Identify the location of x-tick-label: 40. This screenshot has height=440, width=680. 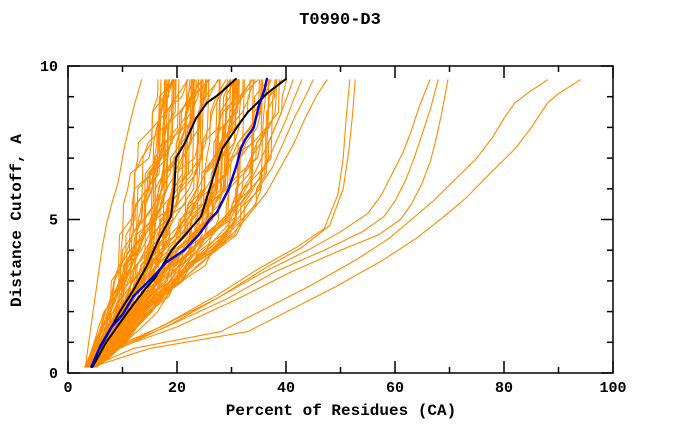
(286, 388).